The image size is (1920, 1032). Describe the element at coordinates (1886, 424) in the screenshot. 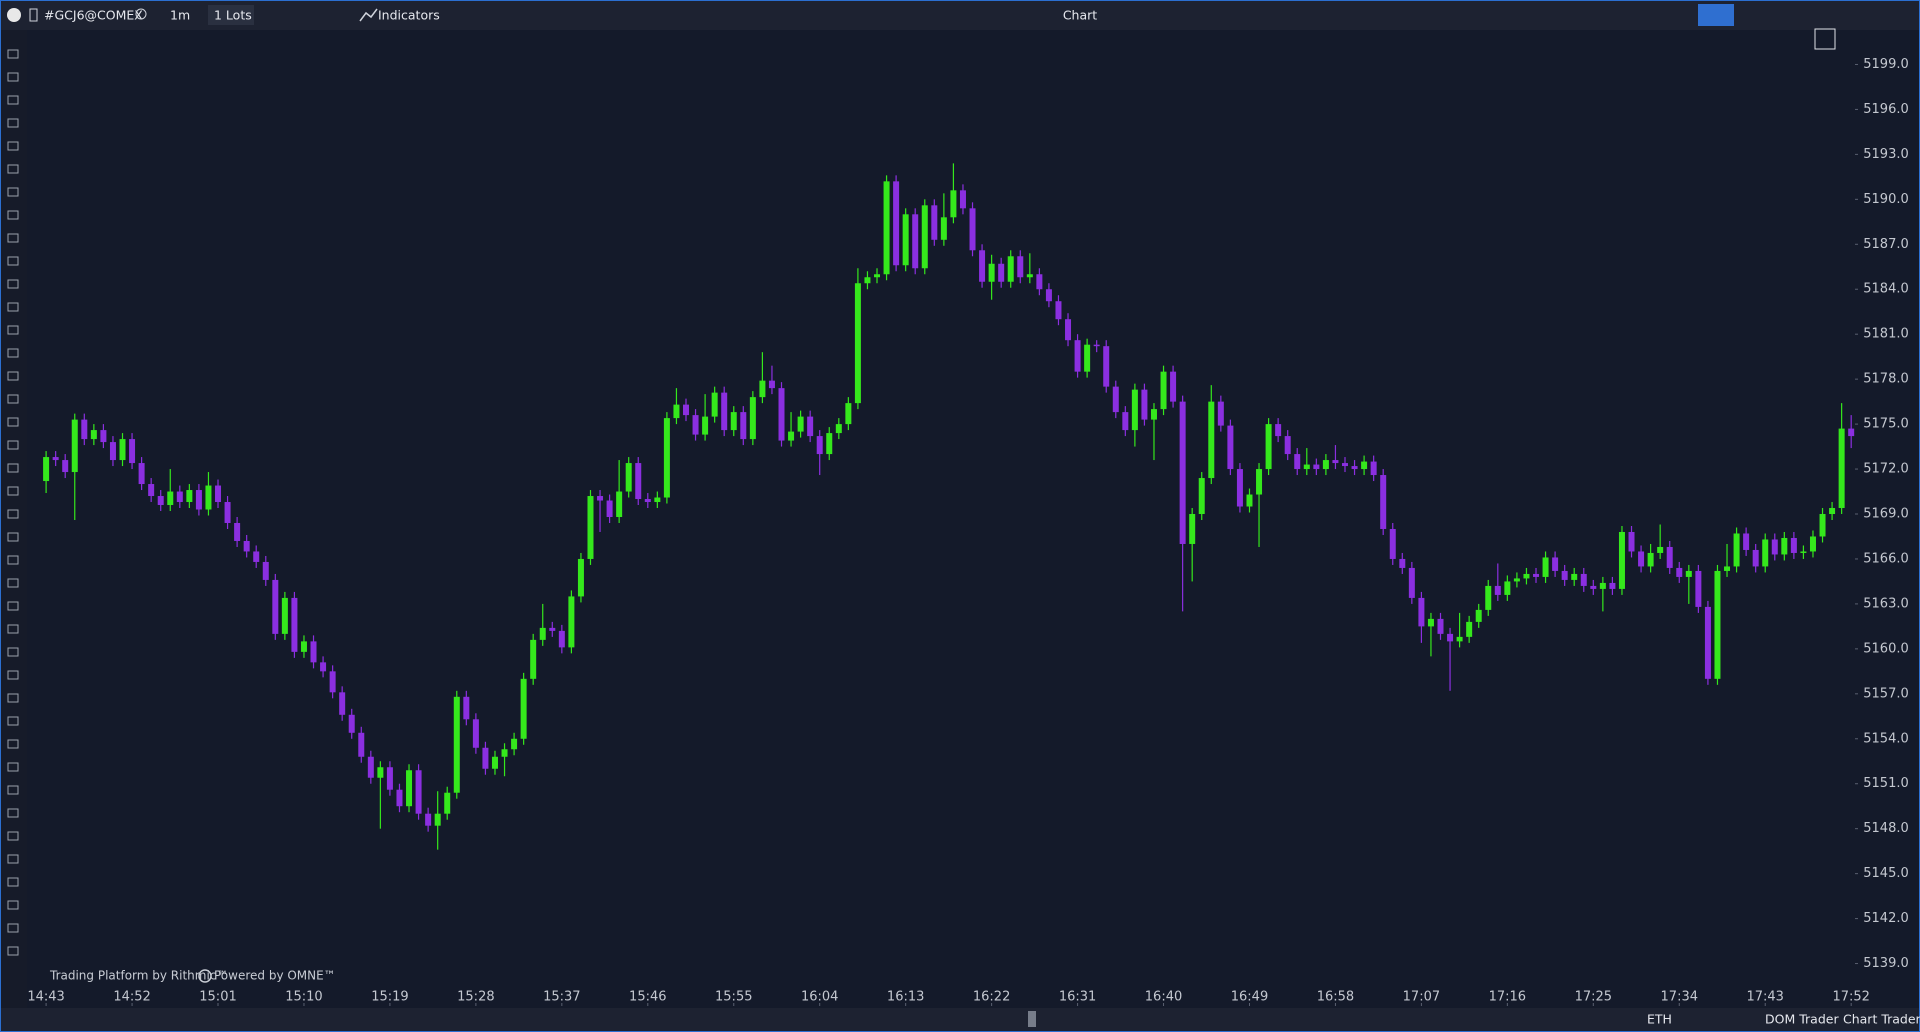

I see `y-tick-label: 5175.0` at that location.